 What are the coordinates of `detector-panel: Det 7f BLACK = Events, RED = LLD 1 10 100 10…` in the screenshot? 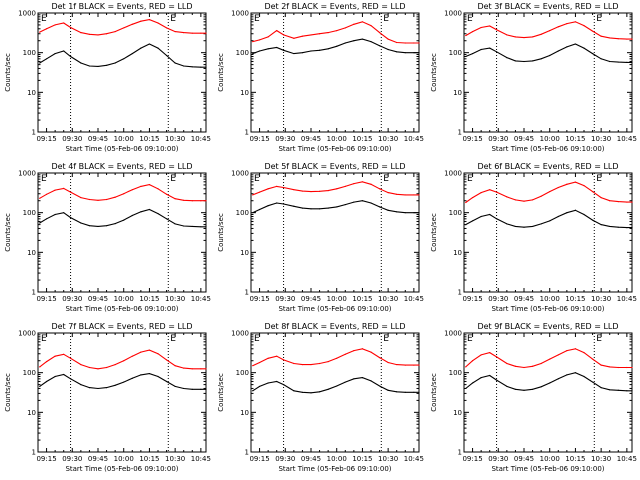 It's located at (106, 400).